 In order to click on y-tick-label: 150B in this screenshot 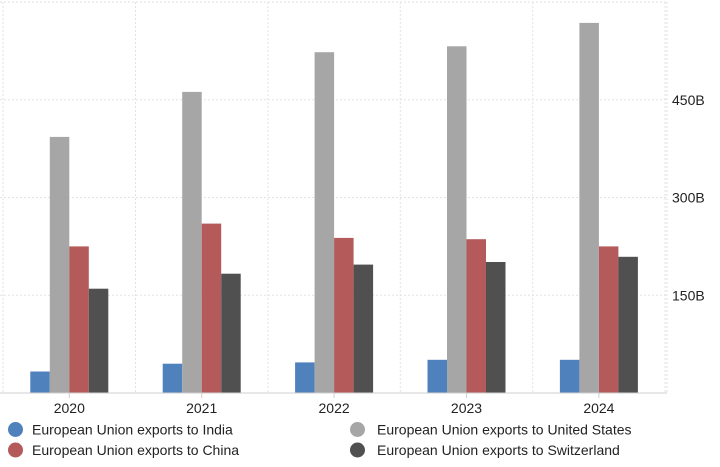, I will do `click(688, 295)`.